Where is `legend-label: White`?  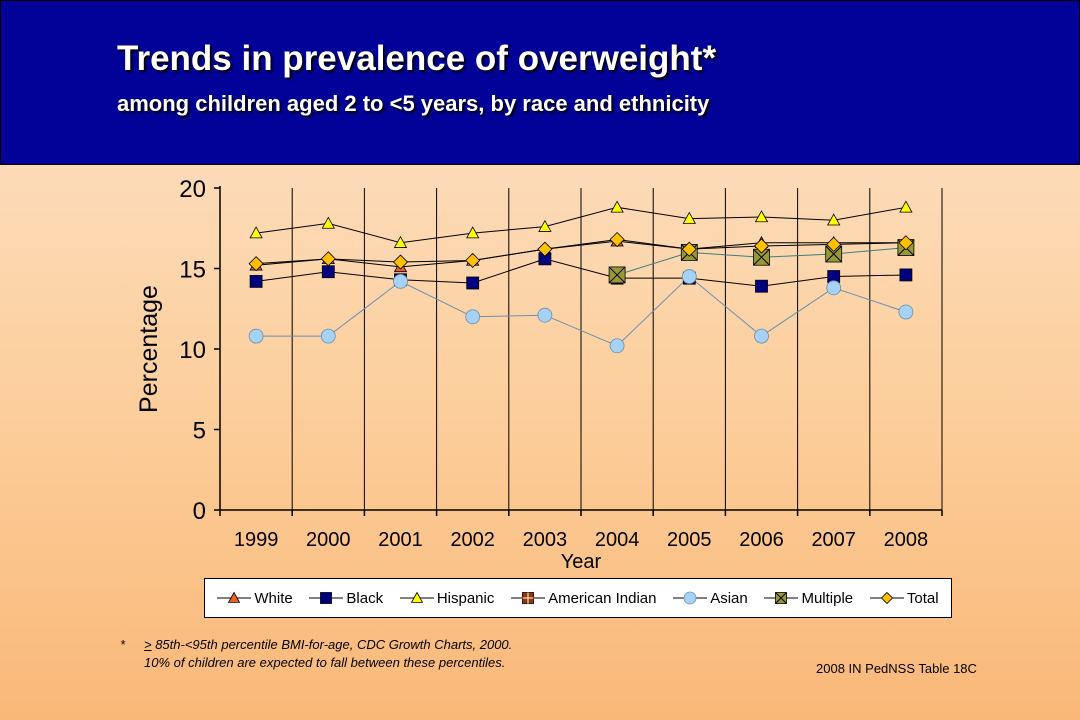 legend-label: White is located at coordinates (273, 598).